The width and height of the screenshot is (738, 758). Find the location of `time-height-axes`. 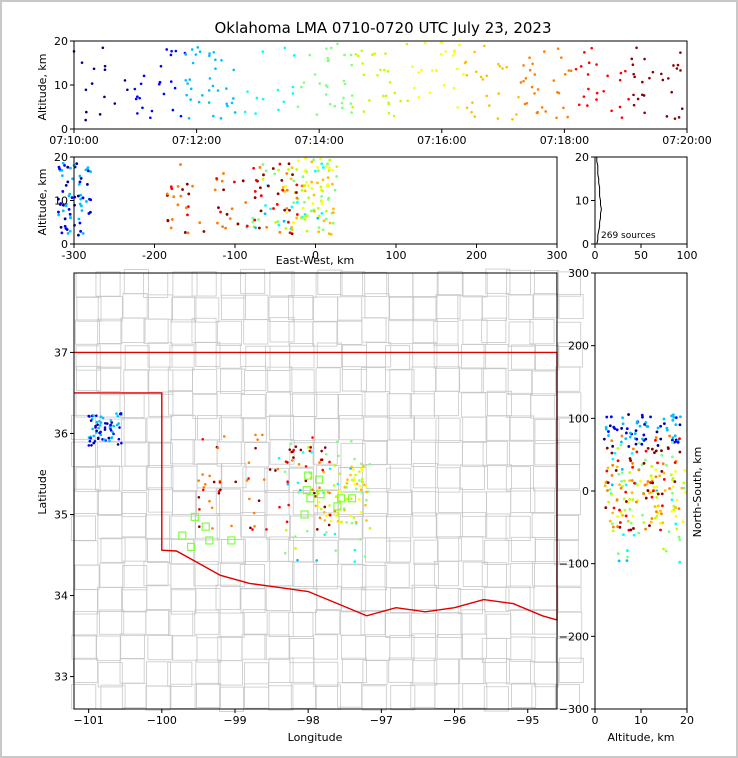

time-height-axes is located at coordinates (380, 85).